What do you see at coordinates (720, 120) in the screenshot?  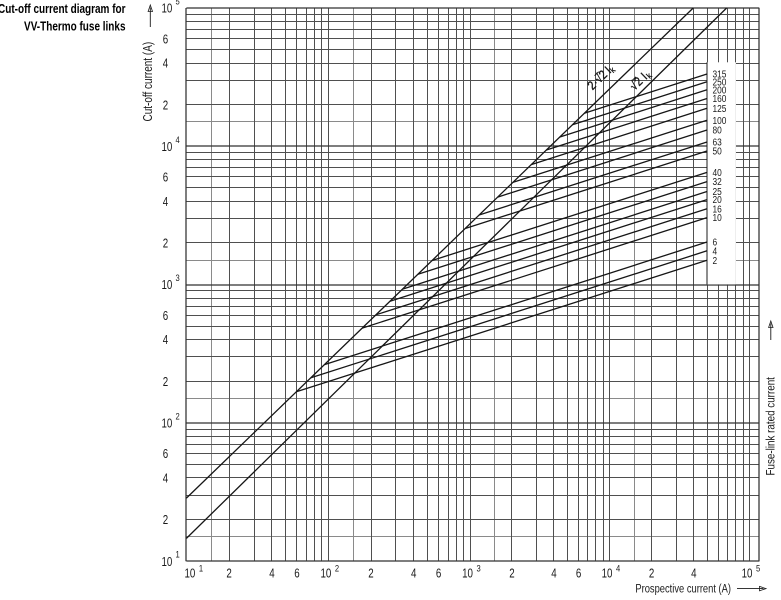 I see `svg-text: 100` at bounding box center [720, 120].